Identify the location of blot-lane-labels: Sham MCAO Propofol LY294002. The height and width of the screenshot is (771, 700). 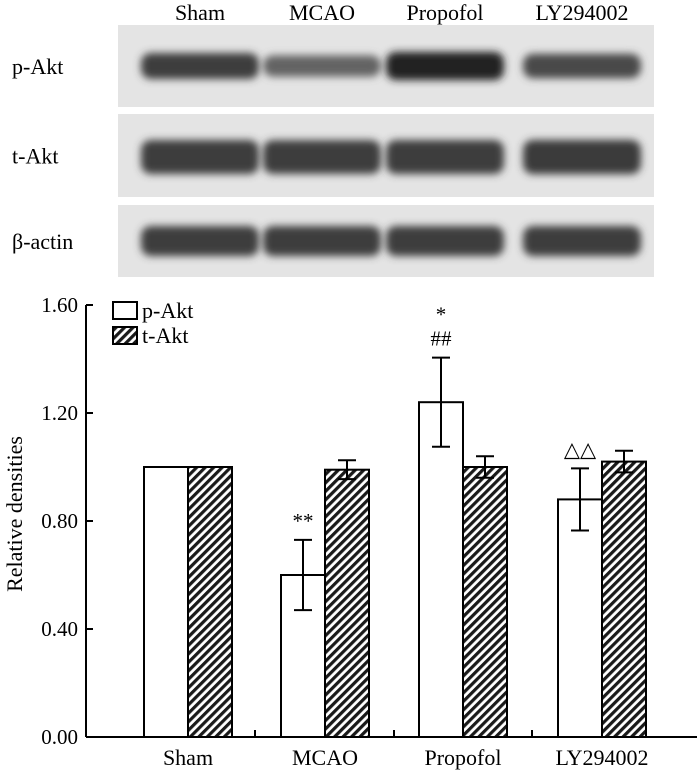
(402, 12).